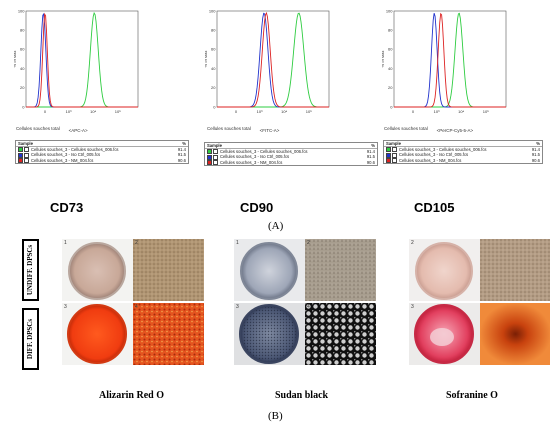 The height and width of the screenshot is (426, 550). I want to click on legend-sample-name: Cellules souches_3 - Iso Ctrl_005.fcs, so click(255, 157).